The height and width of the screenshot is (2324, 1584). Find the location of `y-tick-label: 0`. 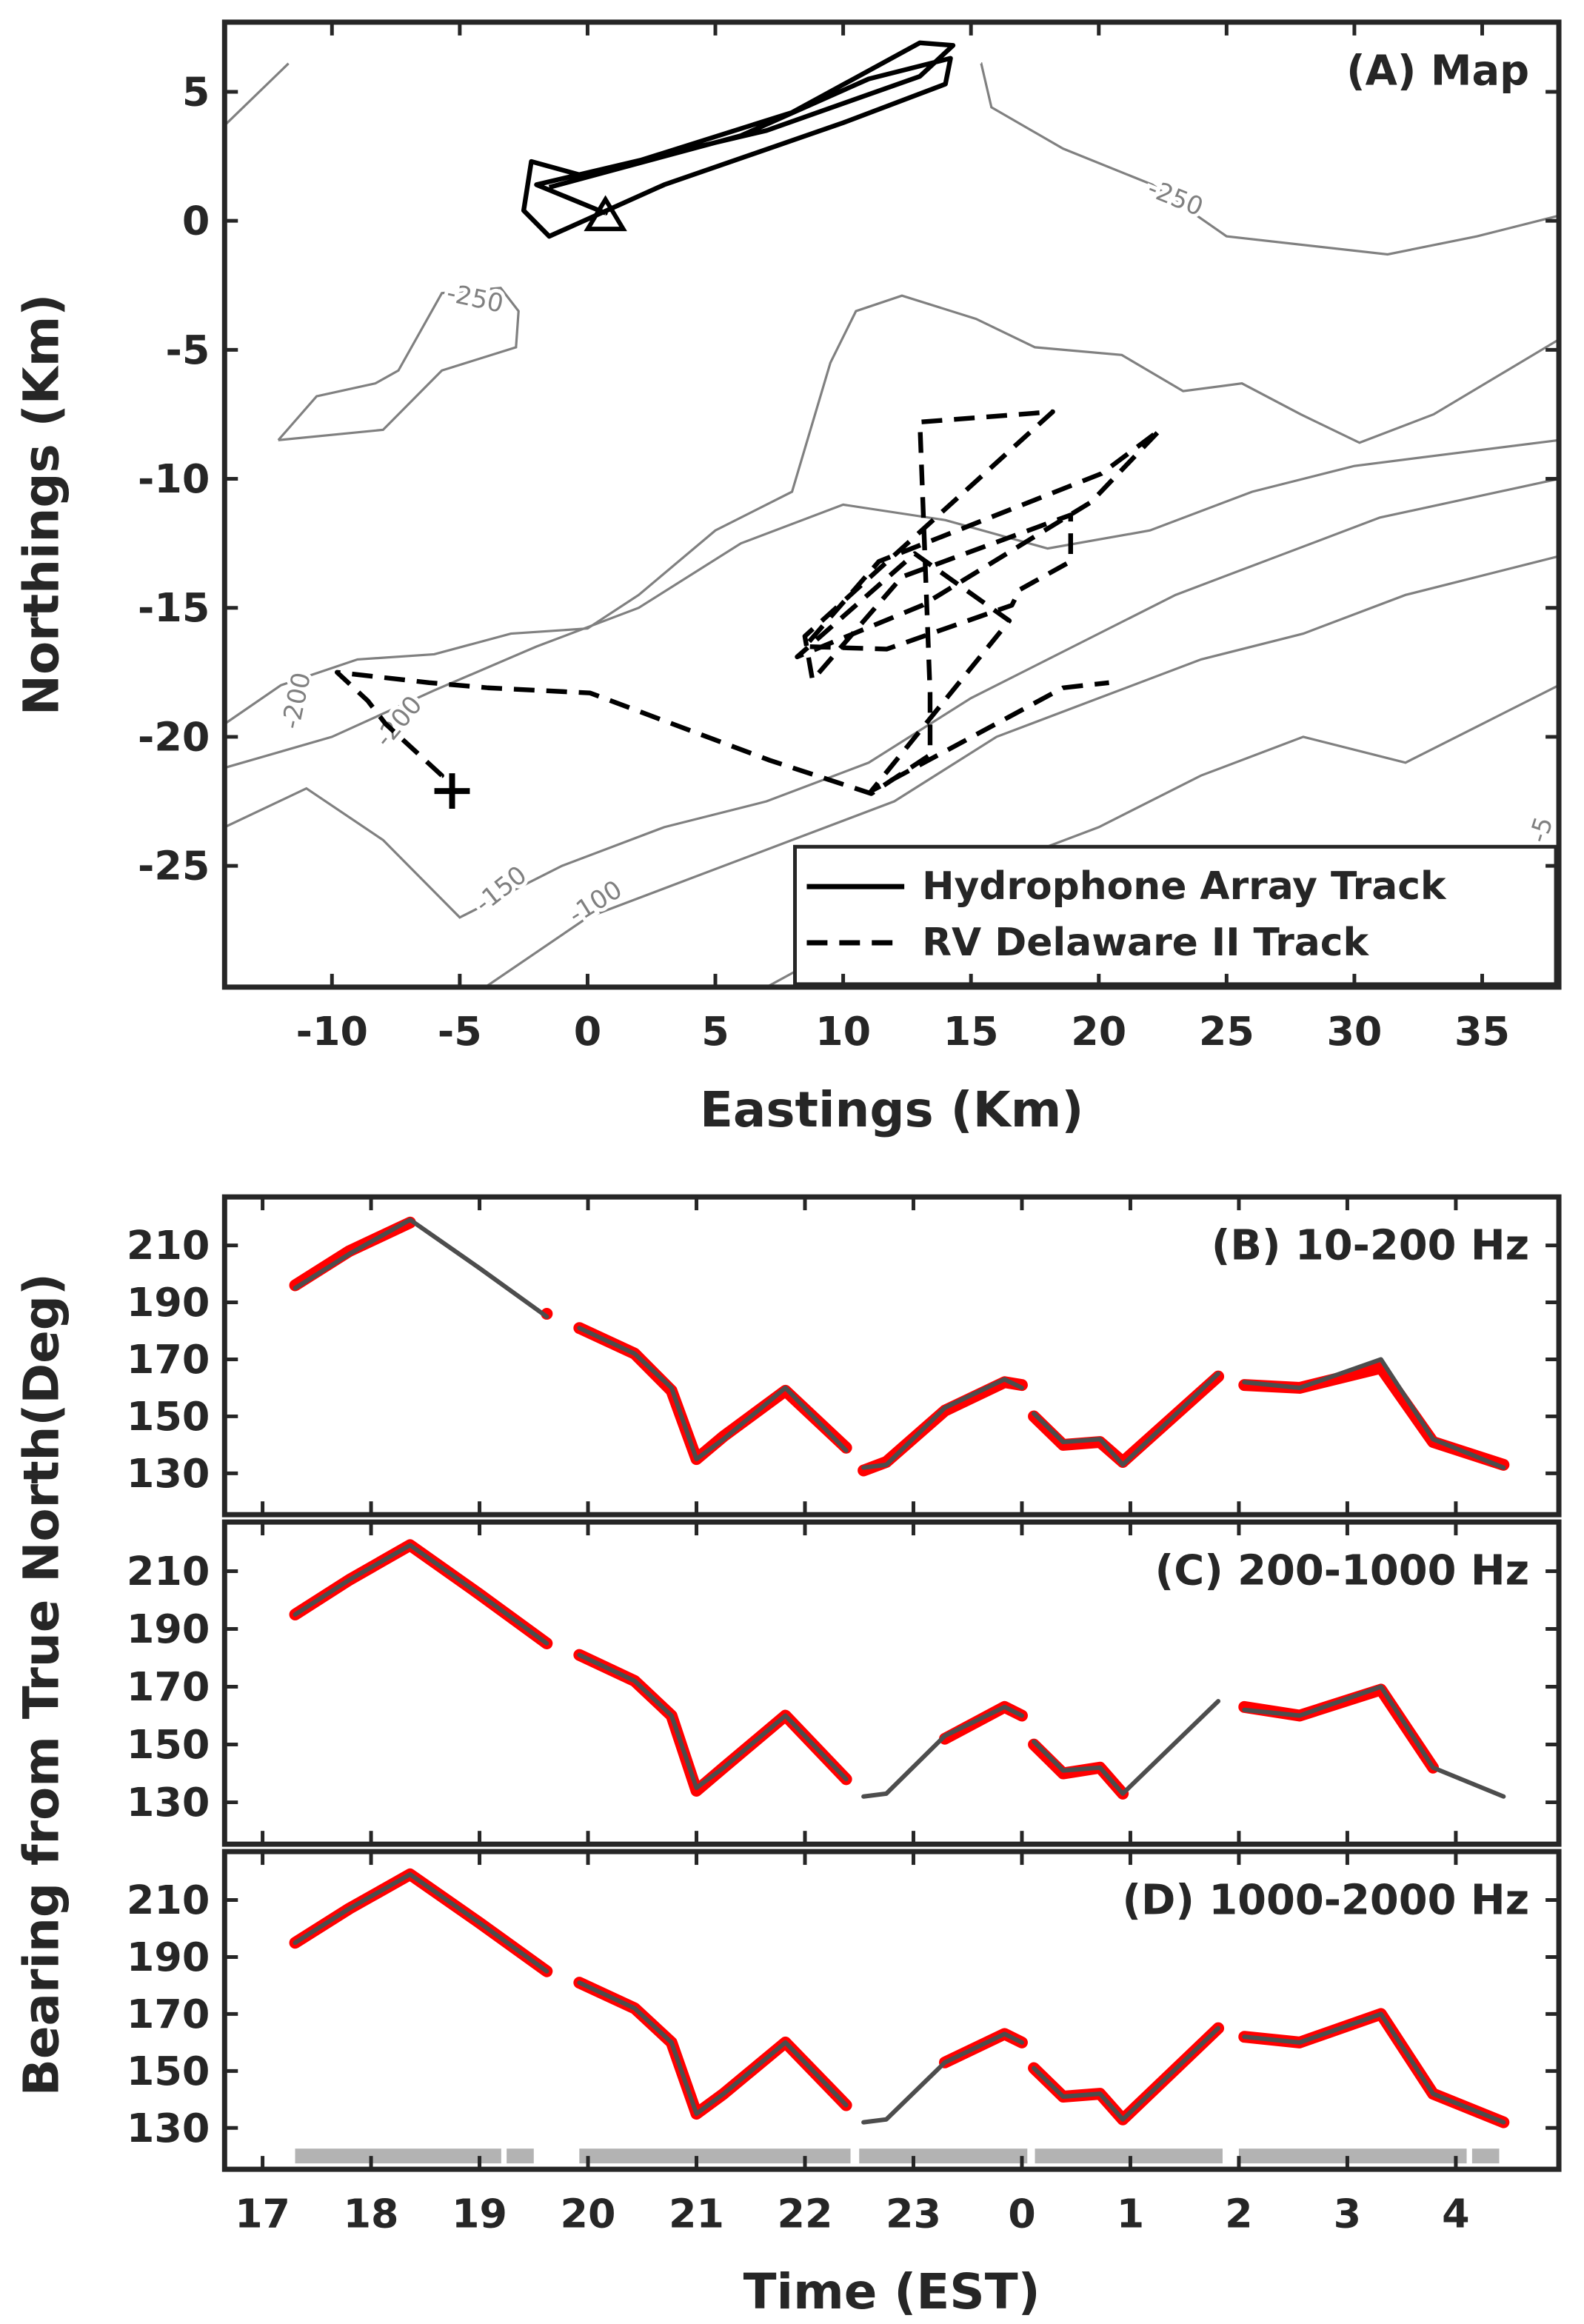

y-tick-label: 0 is located at coordinates (196, 221).